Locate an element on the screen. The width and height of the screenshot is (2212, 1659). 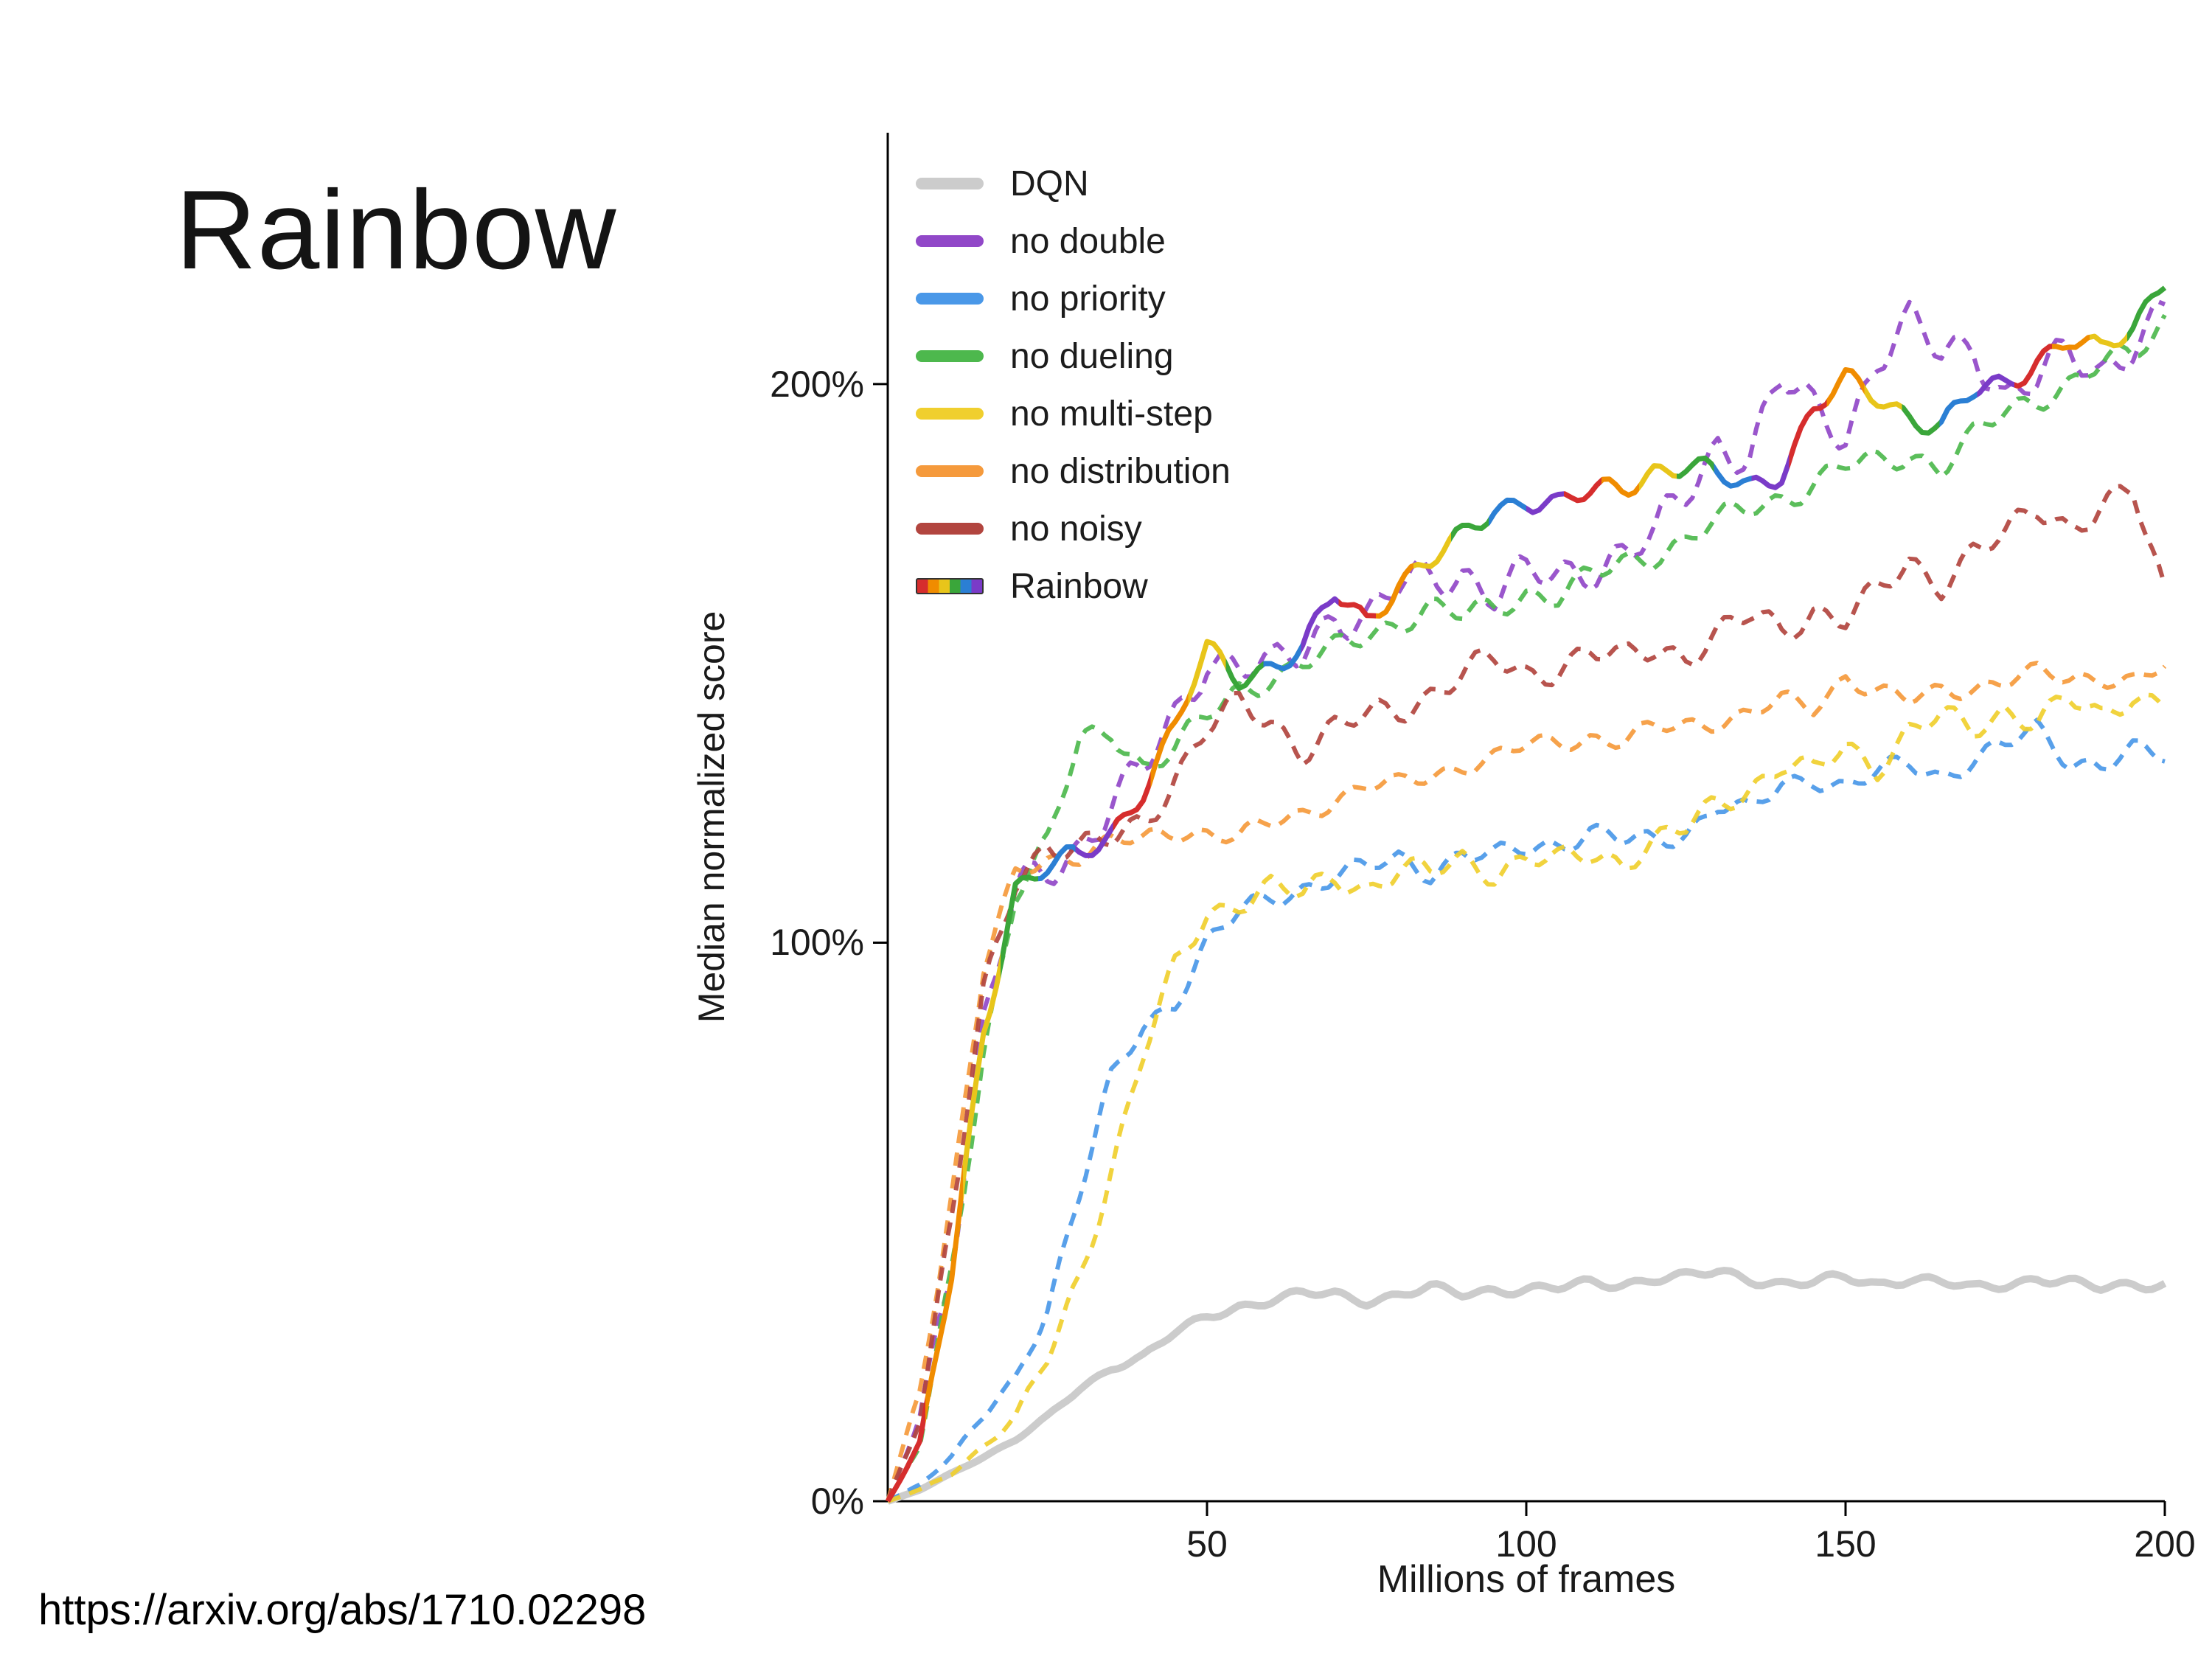
legend-item-no-distribution: no distribution is located at coordinates (1073, 471).